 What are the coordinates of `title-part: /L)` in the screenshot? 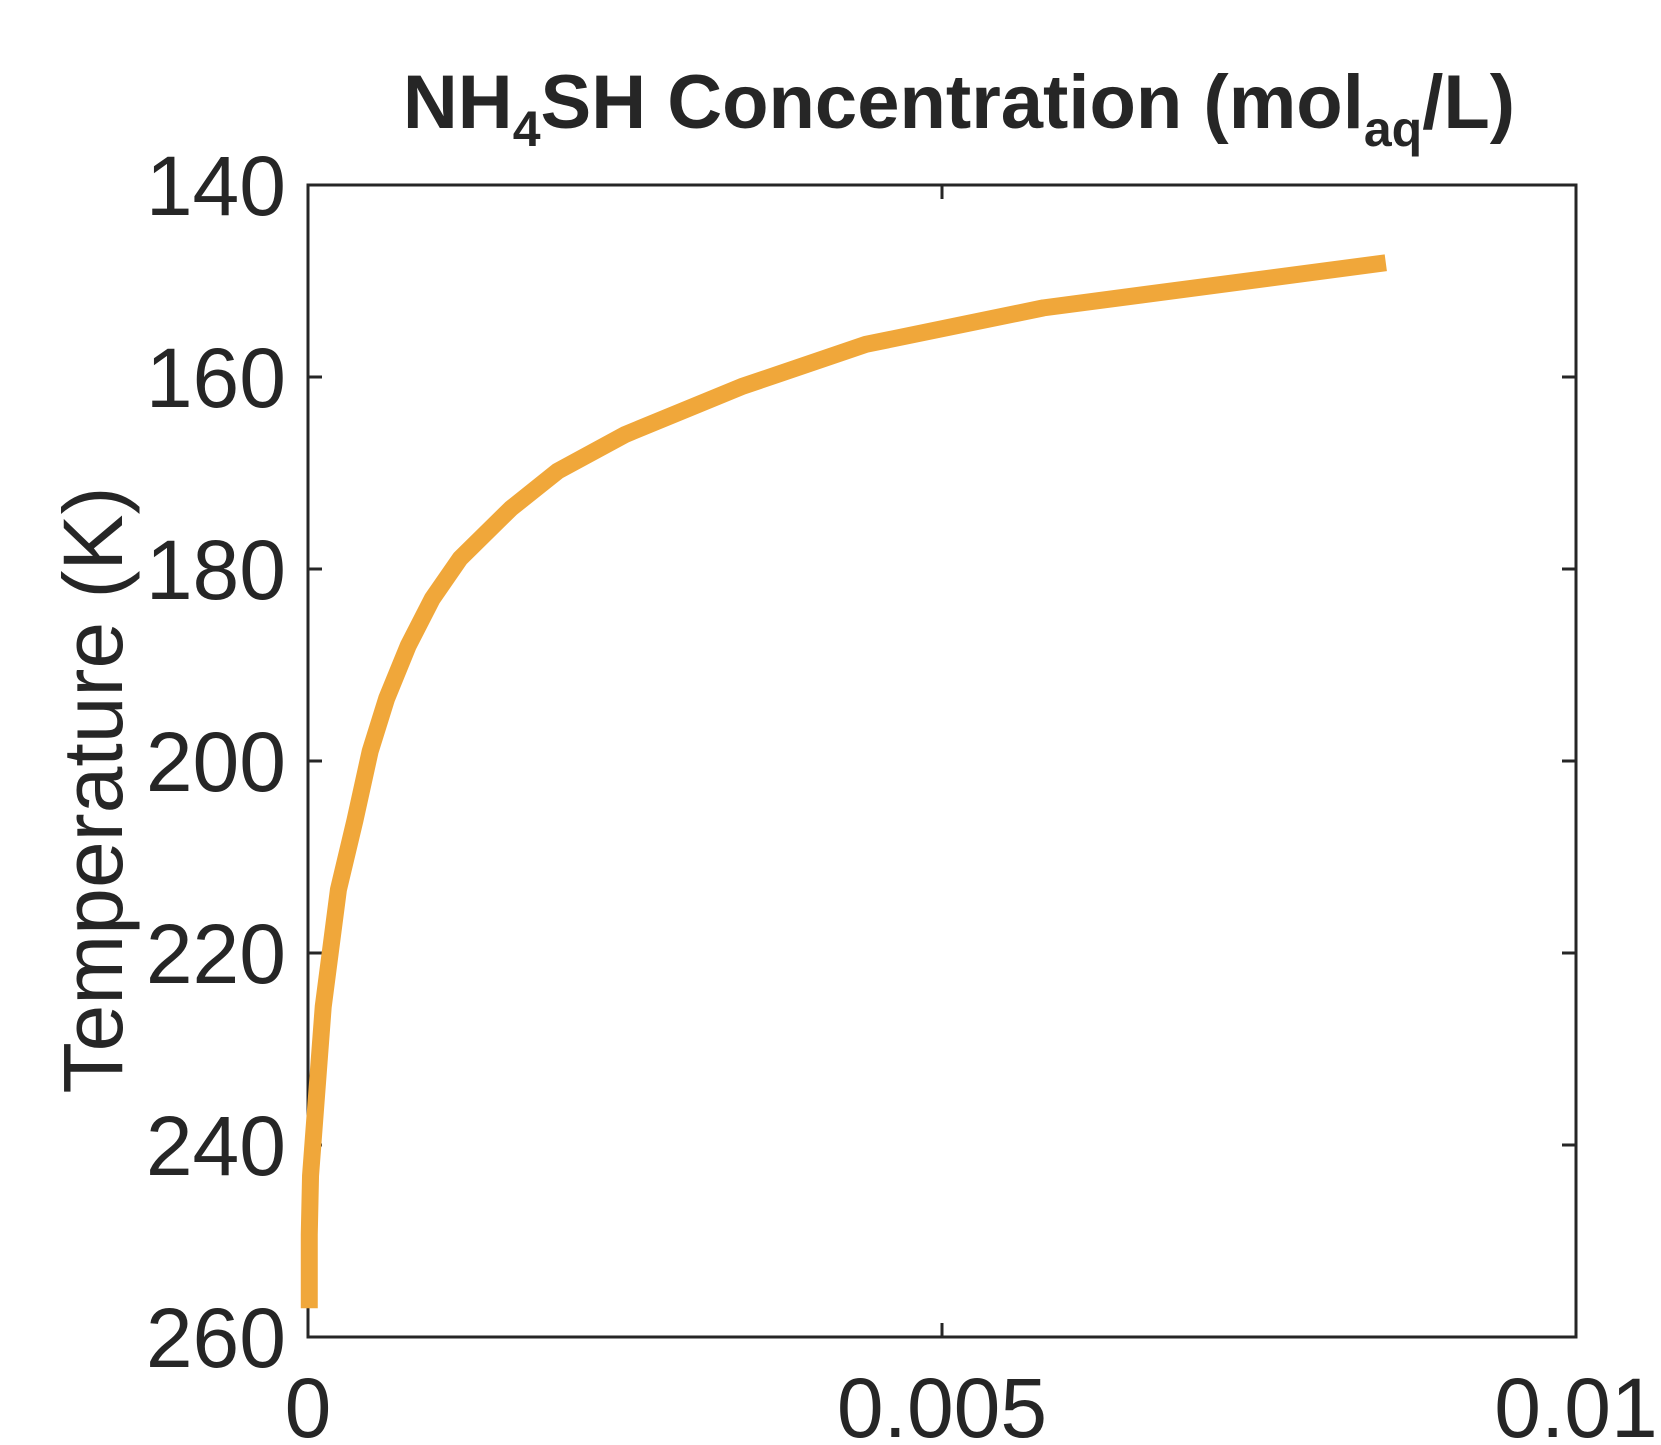 It's located at (1468, 102).